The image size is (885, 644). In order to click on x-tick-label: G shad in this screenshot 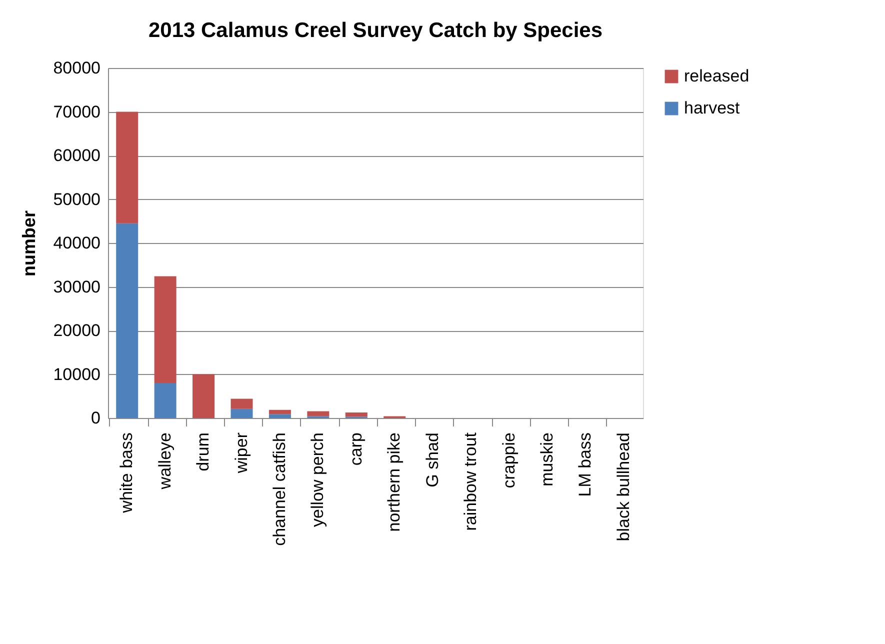, I will do `click(432, 460)`.